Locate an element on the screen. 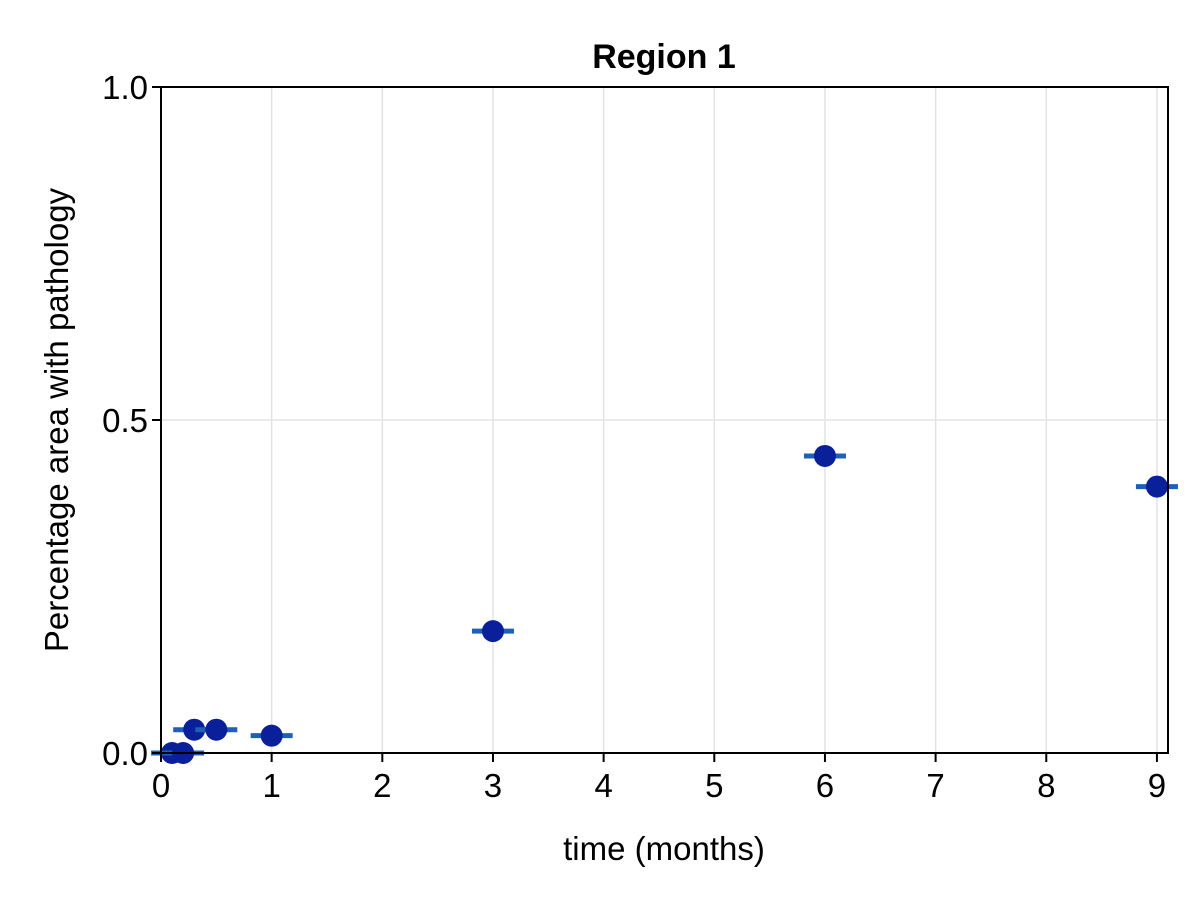 The image size is (1200, 900). x-tick-label: 7 is located at coordinates (935, 785).